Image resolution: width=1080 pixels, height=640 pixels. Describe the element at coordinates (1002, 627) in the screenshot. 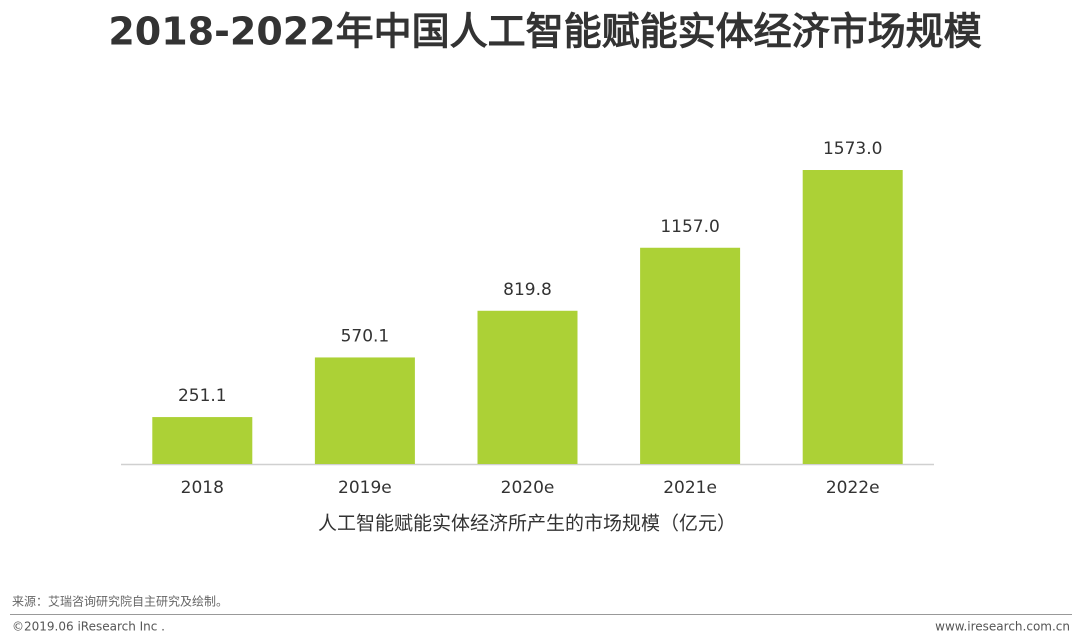

I see `website: www.iresearch.com.cn` at that location.